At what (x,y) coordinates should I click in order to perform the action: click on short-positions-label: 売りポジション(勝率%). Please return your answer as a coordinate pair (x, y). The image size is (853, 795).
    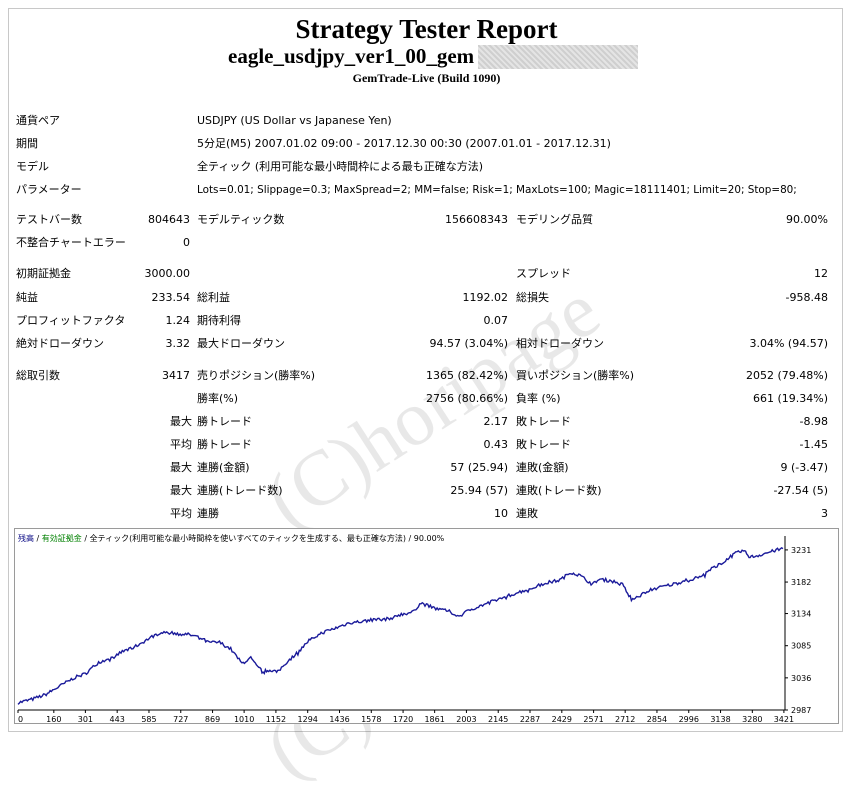
    Looking at the image, I should click on (256, 375).